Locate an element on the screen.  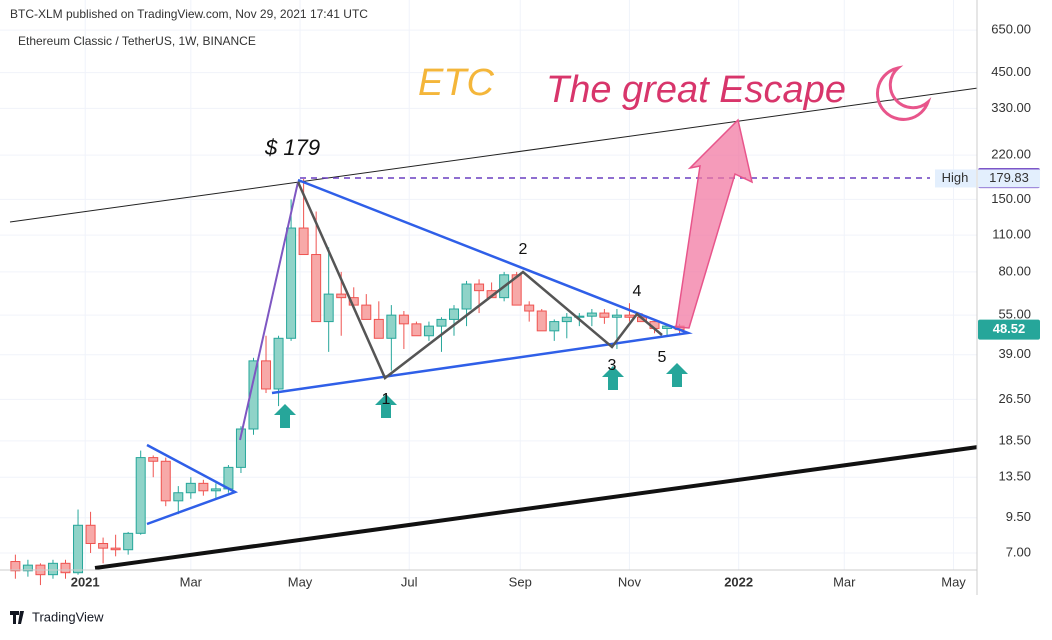
wave-label: 5 is located at coordinates (662, 357).